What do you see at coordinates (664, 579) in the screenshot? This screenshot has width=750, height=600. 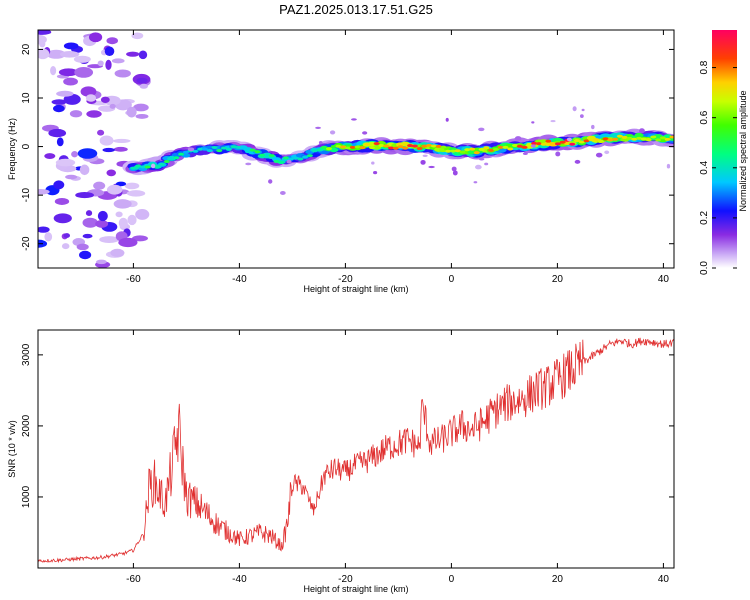 I see `x-tick-label: 40` at bounding box center [664, 579].